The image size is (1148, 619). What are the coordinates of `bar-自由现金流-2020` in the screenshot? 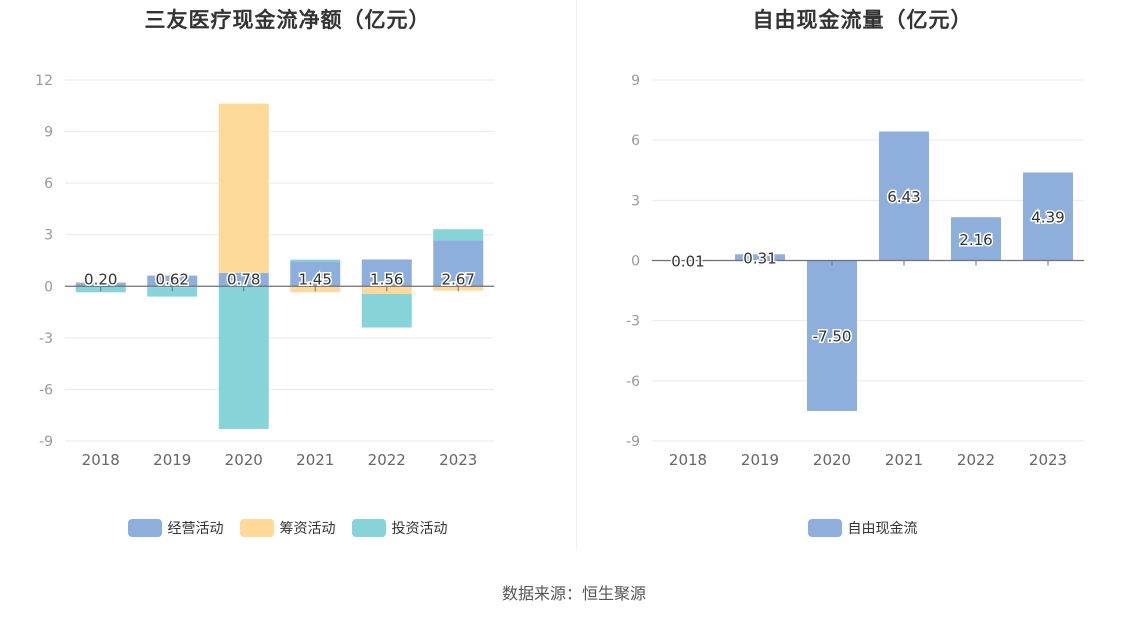 It's located at (832, 335).